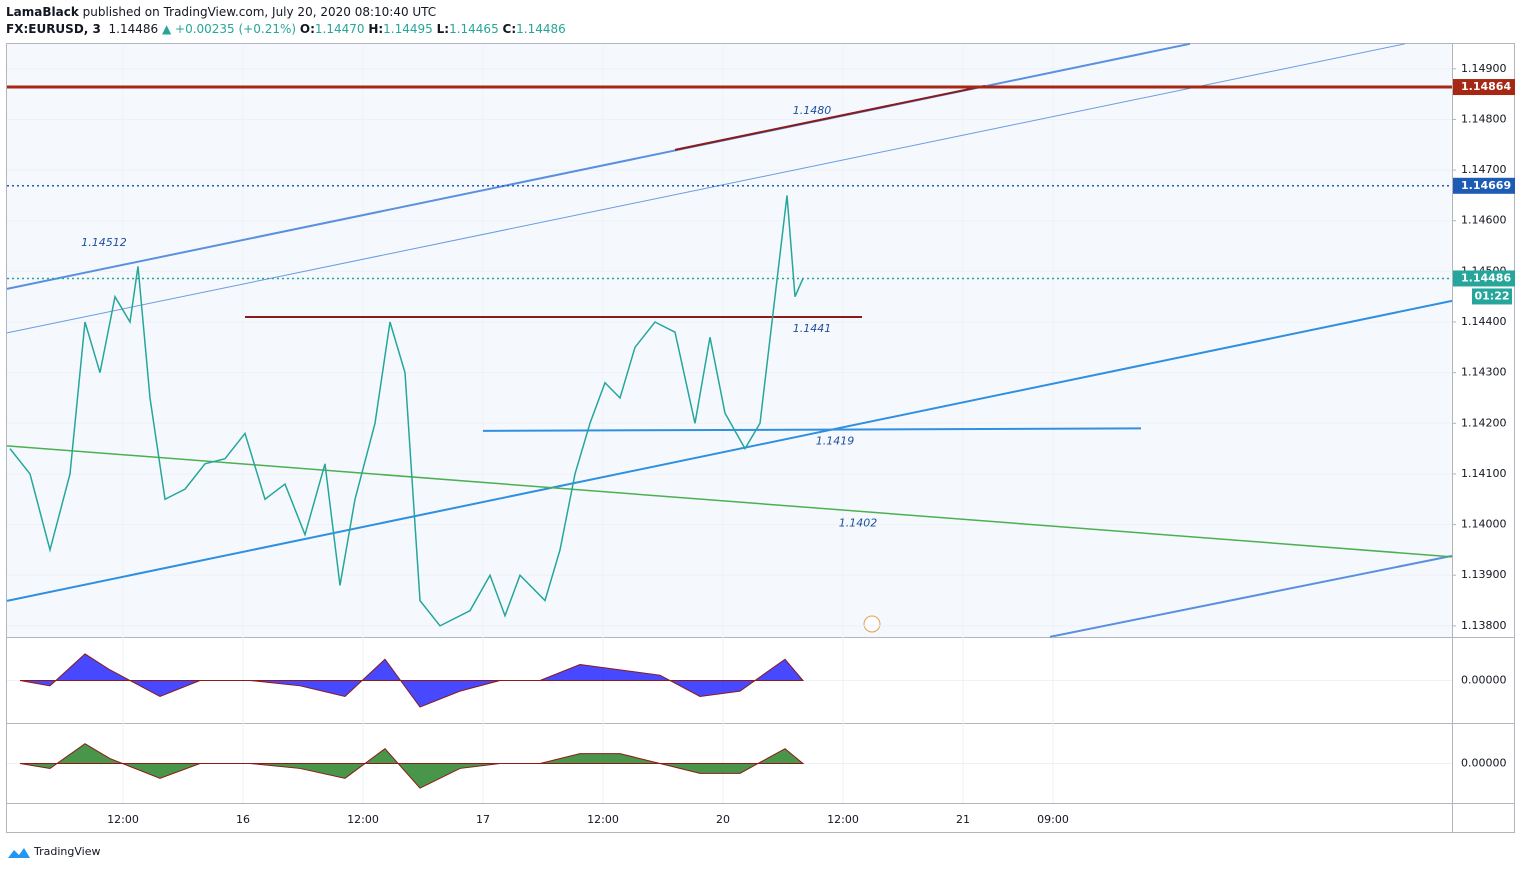 The height and width of the screenshot is (870, 1520). I want to click on x-tick-label: 09:00, so click(1053, 819).